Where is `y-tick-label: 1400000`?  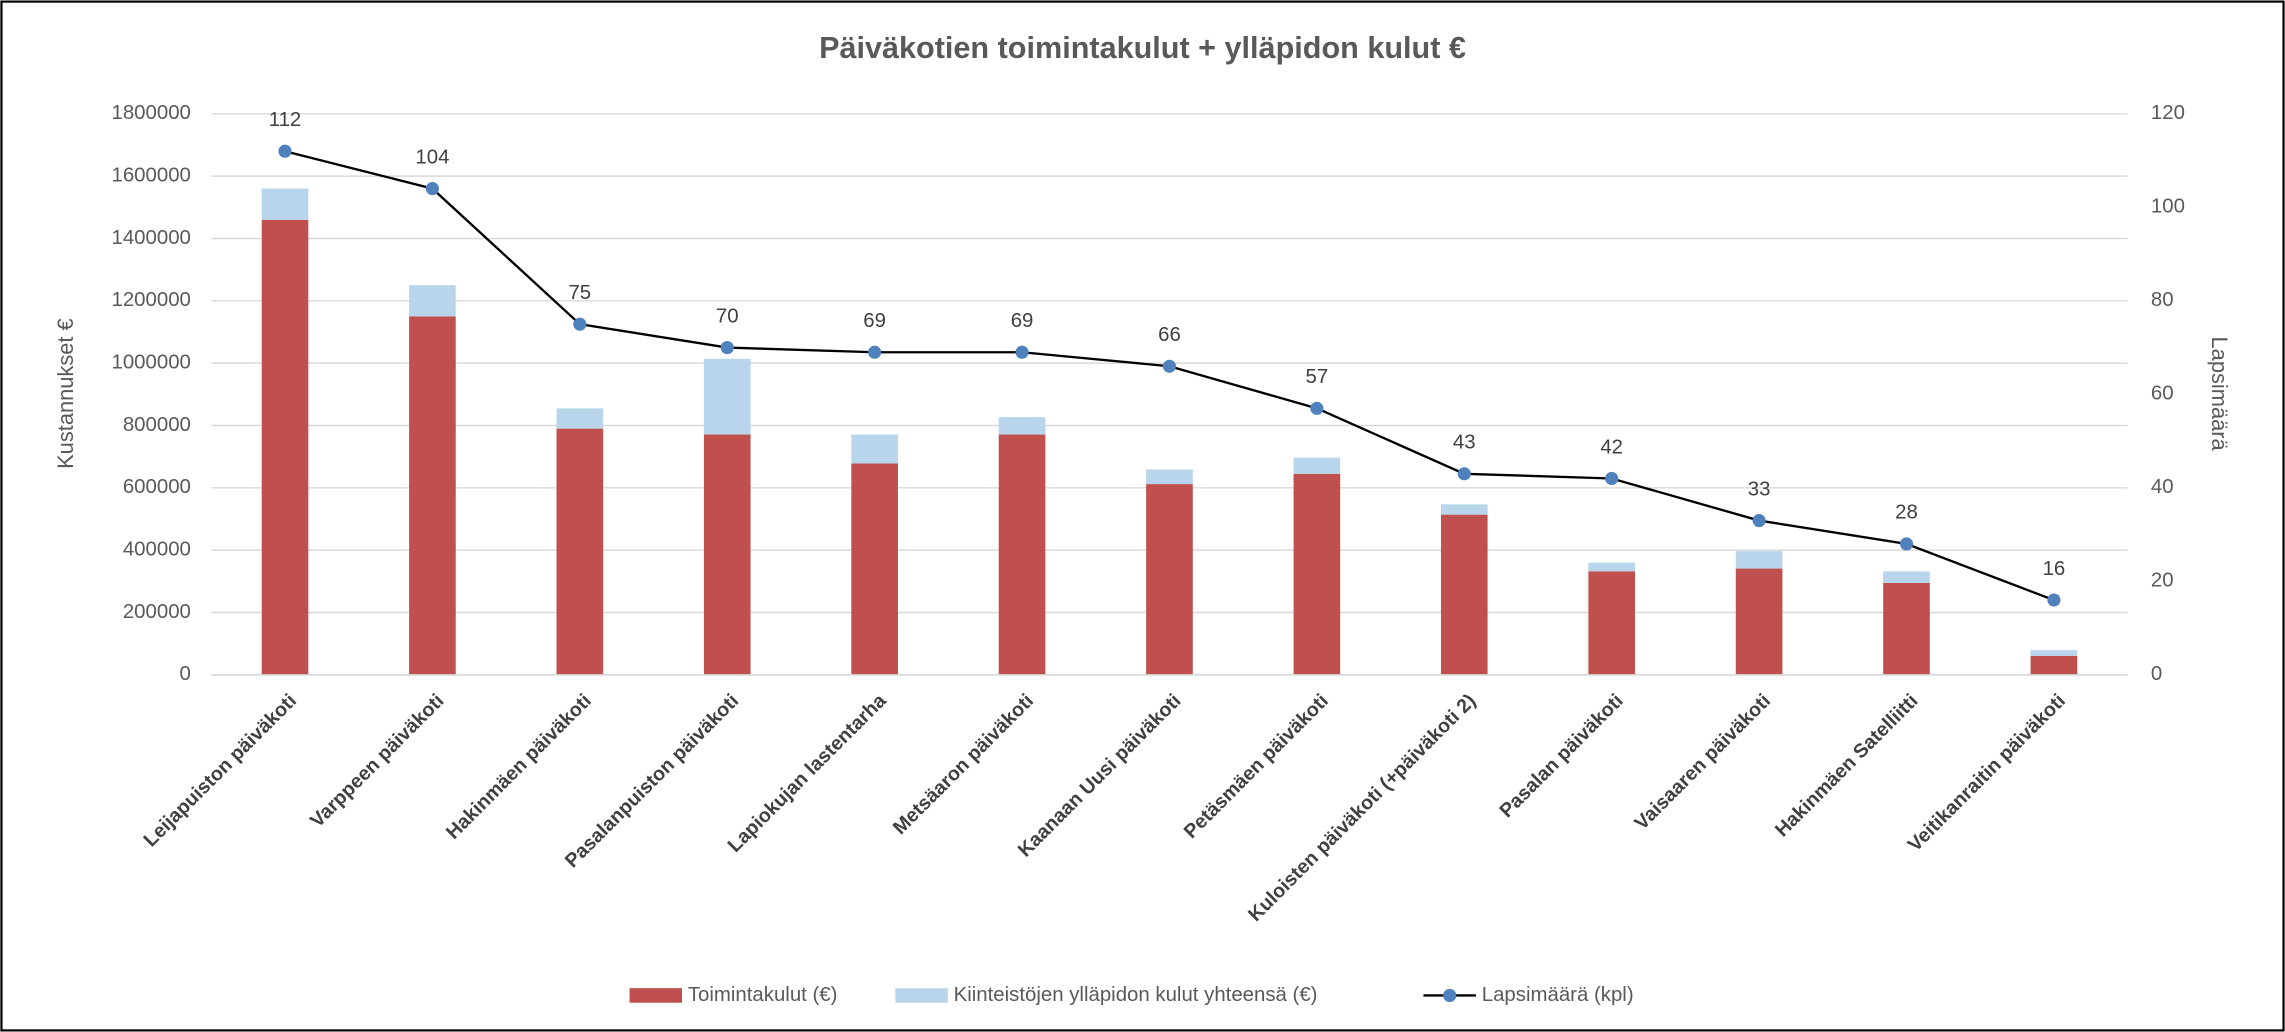 y-tick-label: 1400000 is located at coordinates (151, 238).